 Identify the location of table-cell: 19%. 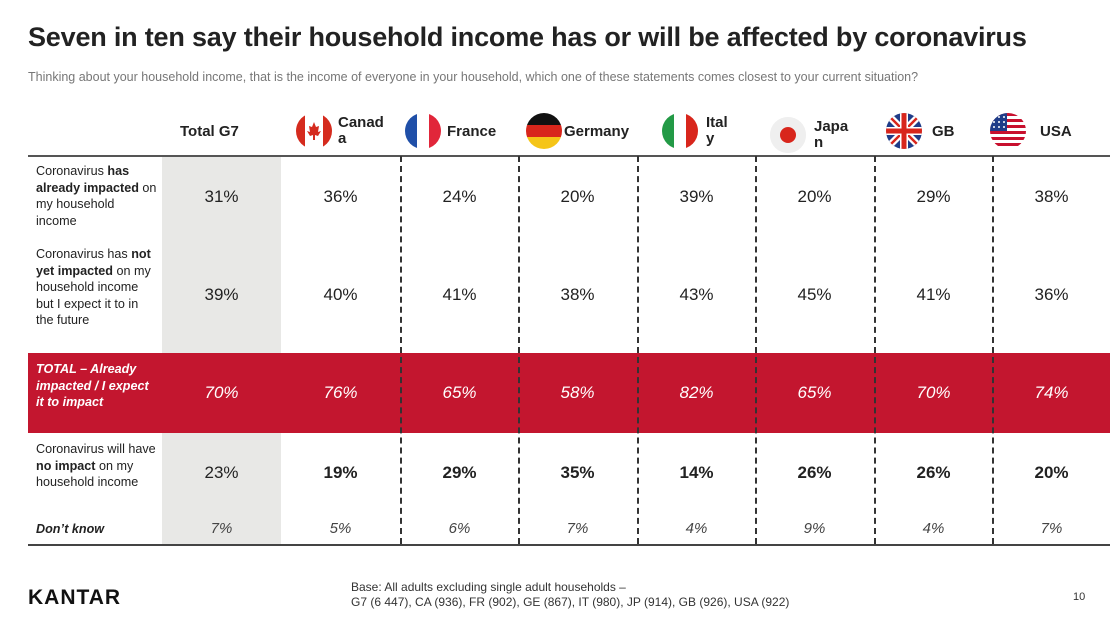
(340, 472).